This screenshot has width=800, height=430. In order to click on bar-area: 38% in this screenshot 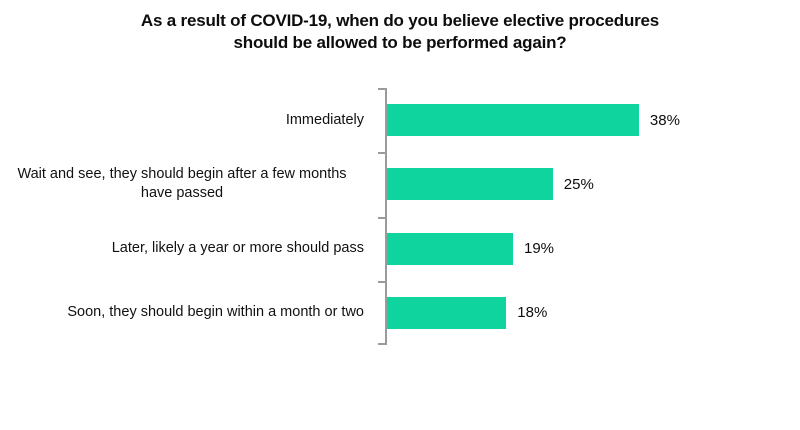, I will do `click(587, 120)`.